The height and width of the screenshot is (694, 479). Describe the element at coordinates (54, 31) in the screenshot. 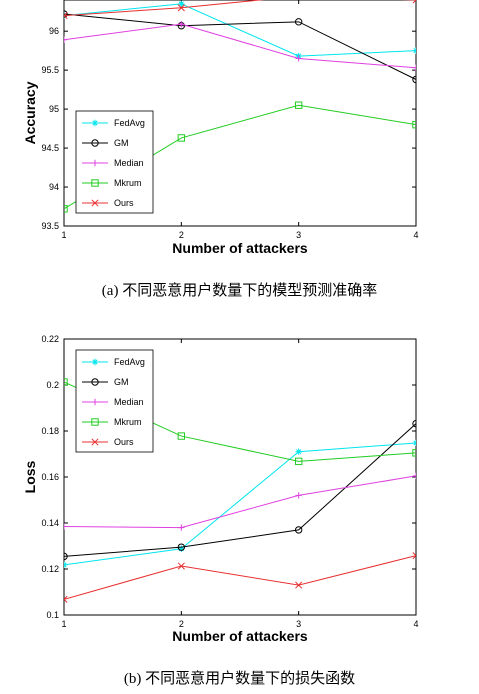

I see `y-tick-label: 96` at that location.